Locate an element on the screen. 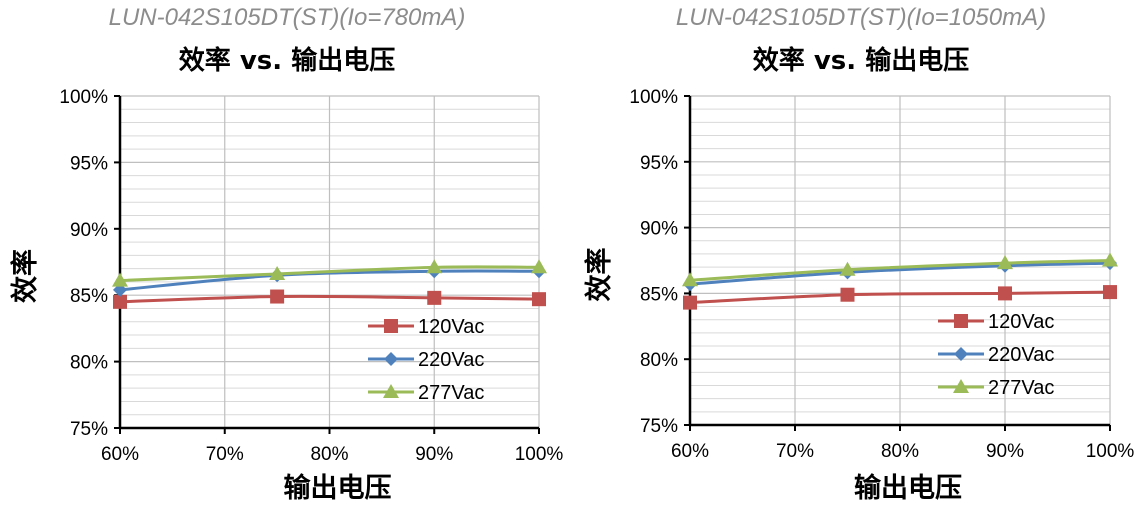 The image size is (1148, 509). chart-subtitle: LUN-042S105DT(ST)(Io=1050mA) is located at coordinates (861, 17).